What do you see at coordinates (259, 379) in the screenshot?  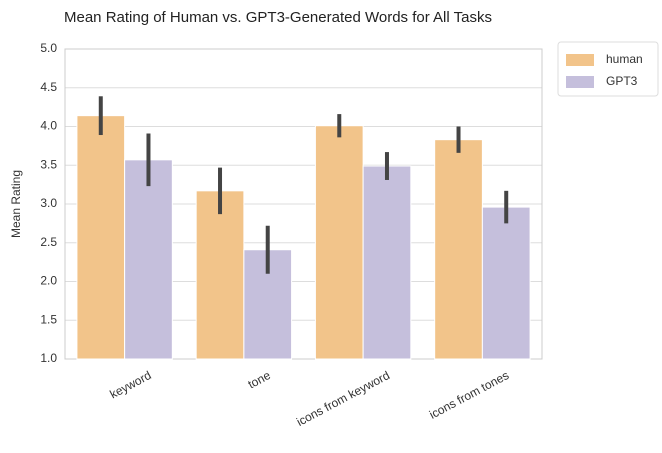 I see `x-tick-label: tone` at bounding box center [259, 379].